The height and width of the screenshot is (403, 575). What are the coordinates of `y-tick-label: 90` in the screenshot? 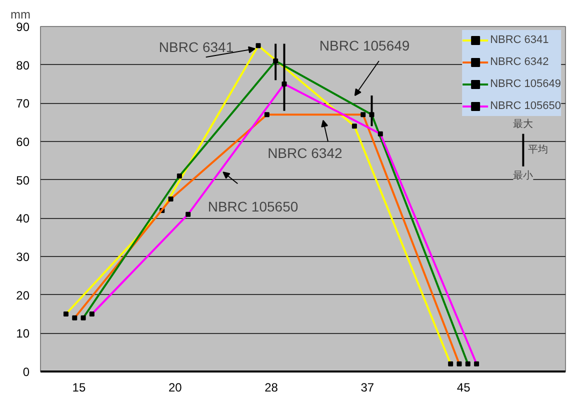 It's located at (23, 27).